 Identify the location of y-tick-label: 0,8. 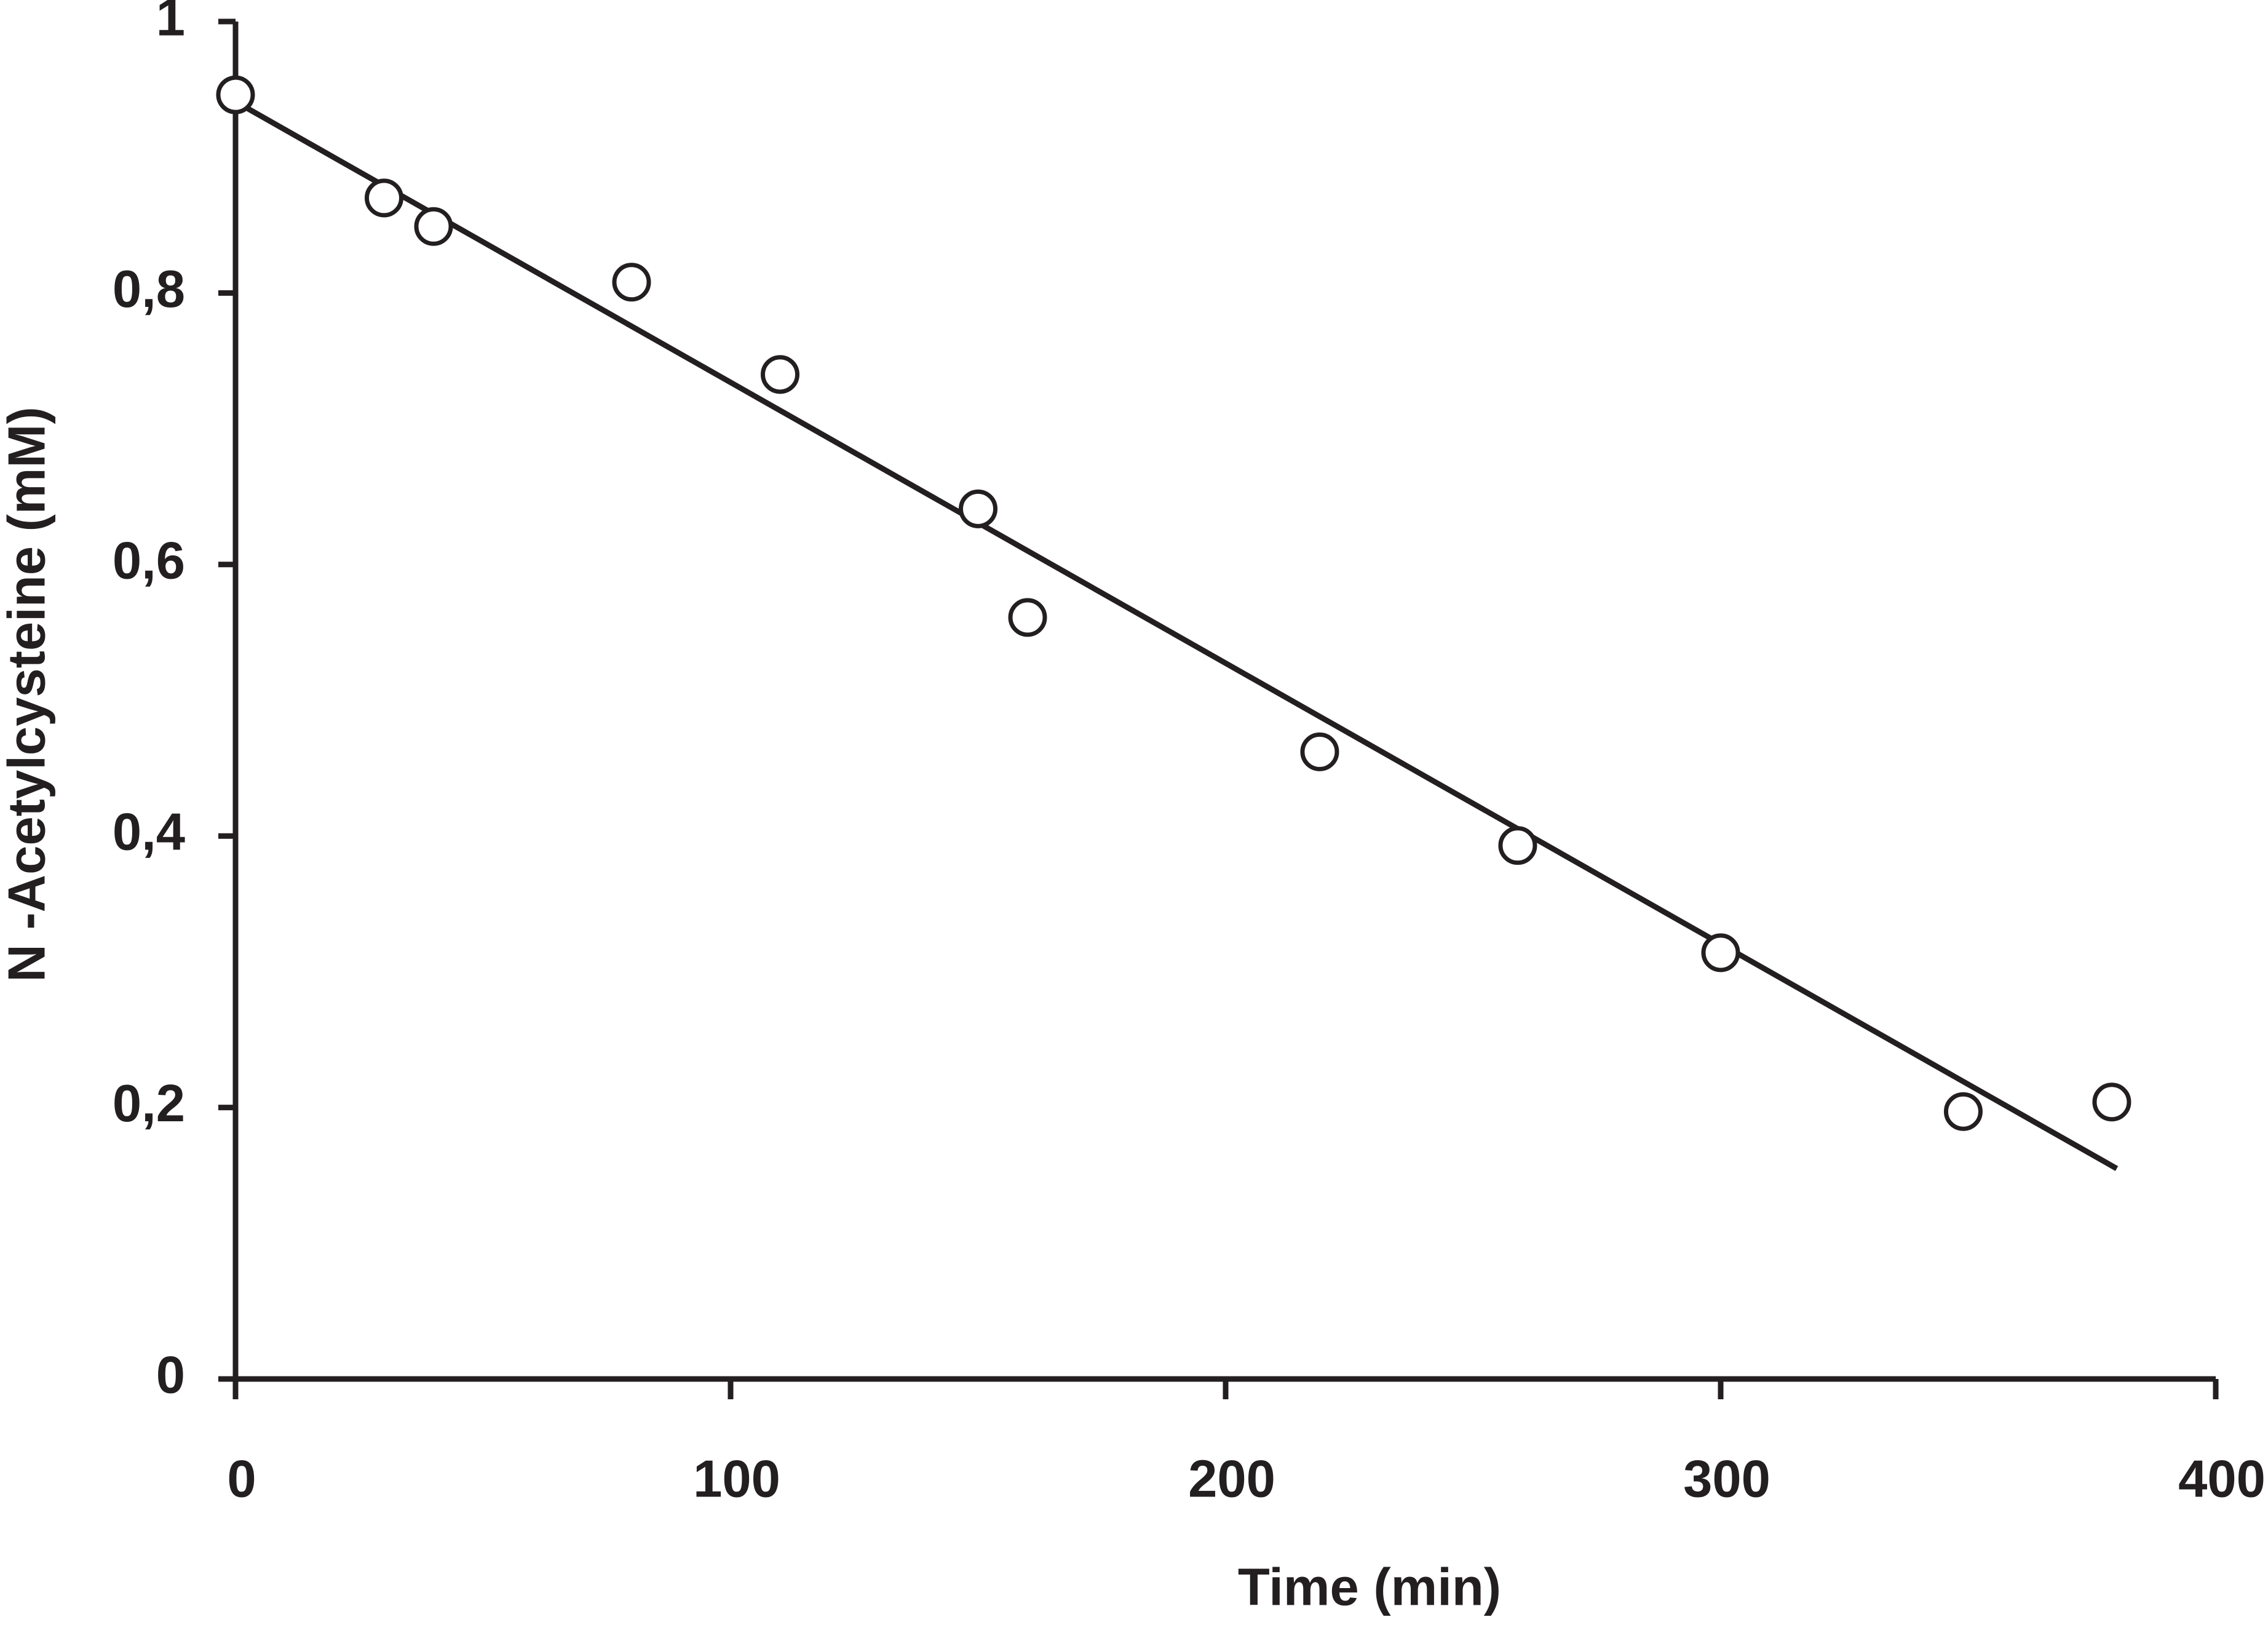
(149, 289).